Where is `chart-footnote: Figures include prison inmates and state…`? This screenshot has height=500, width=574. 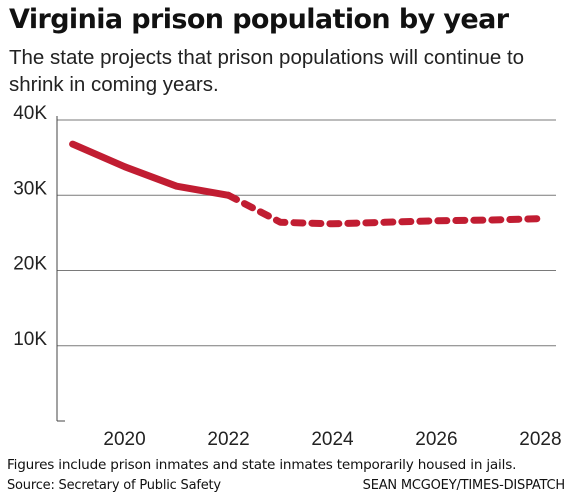 chart-footnote: Figures include prison inmates and state… is located at coordinates (262, 465).